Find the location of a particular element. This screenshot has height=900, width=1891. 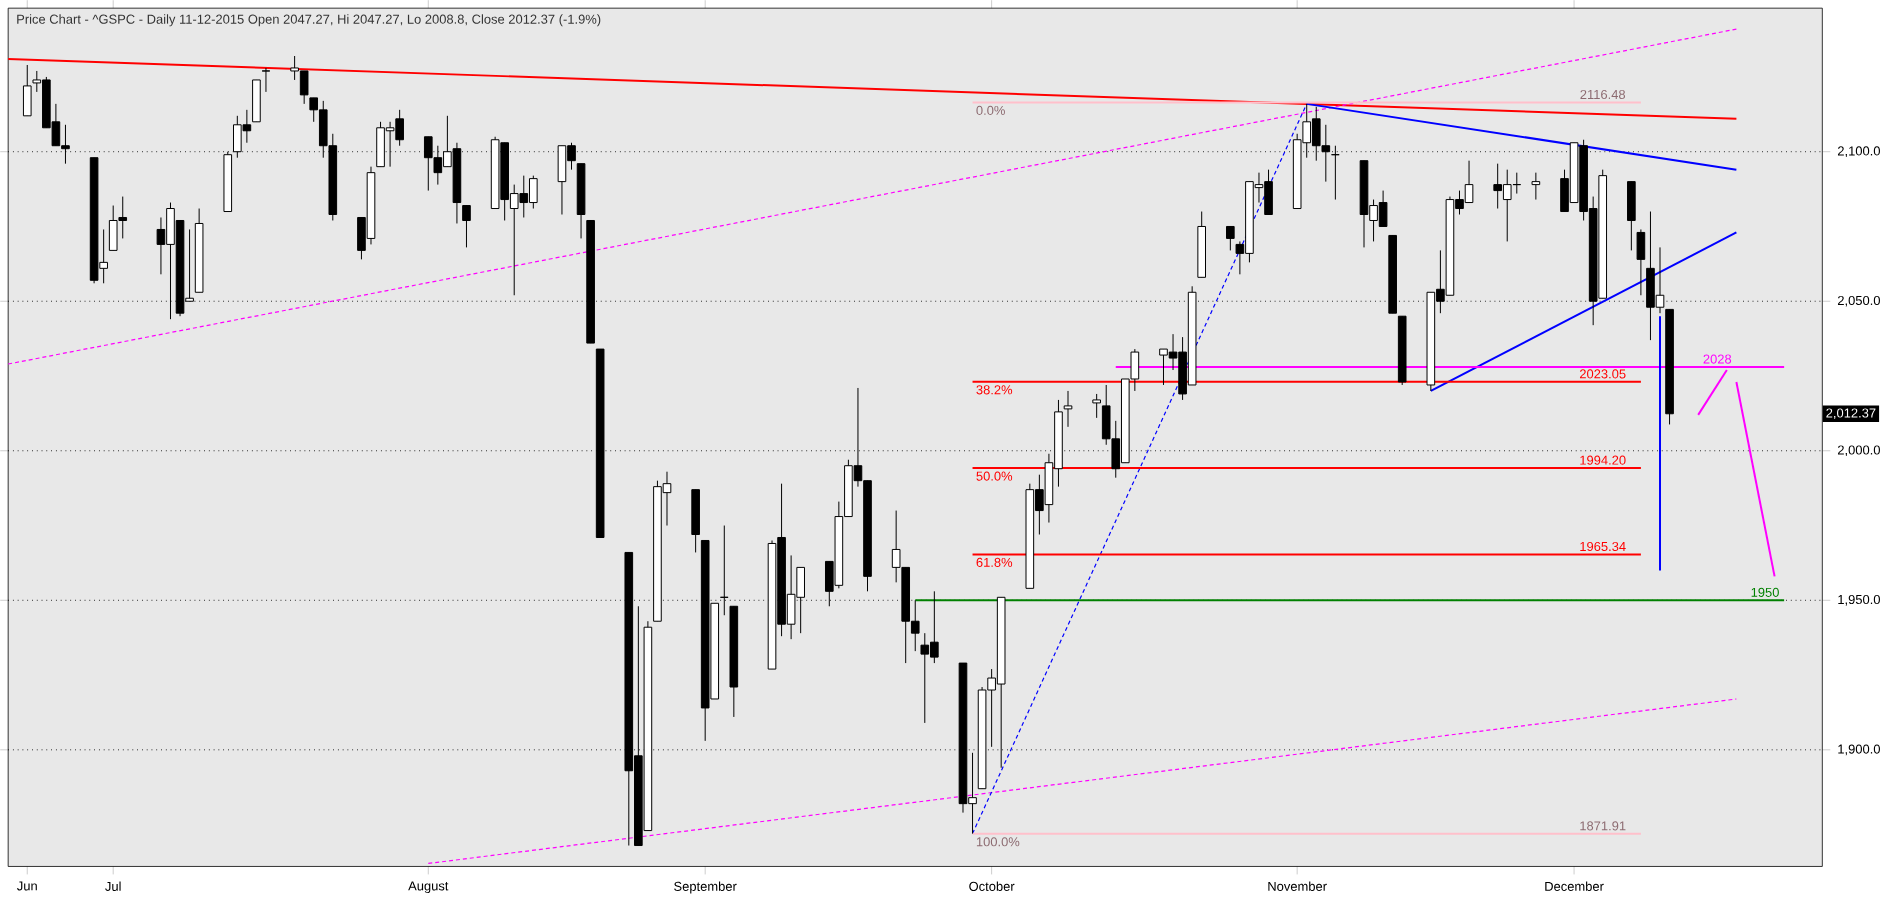

annotation: 1950 is located at coordinates (1765, 592).